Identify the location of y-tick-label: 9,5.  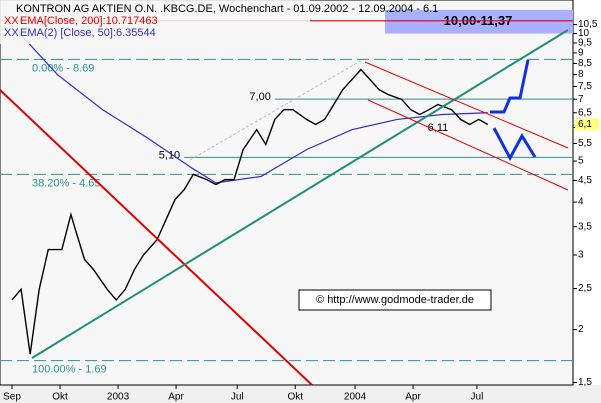
(585, 43).